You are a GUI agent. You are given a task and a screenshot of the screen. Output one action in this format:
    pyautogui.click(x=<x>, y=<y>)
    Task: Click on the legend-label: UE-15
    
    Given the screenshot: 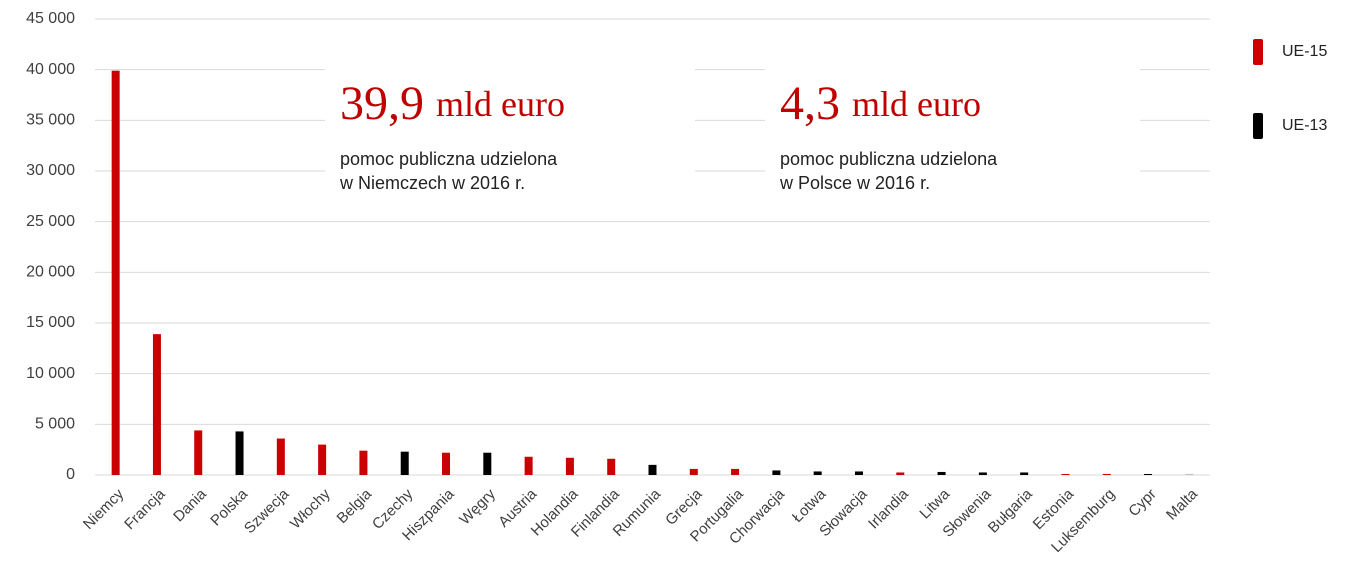 What is the action you would take?
    pyautogui.click(x=1304, y=51)
    